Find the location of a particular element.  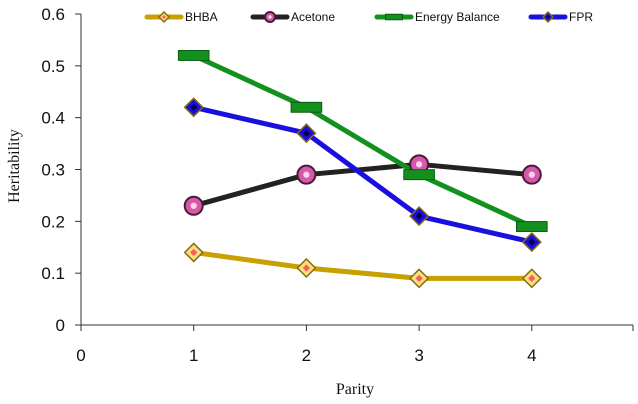

legend-marker-bhba is located at coordinates (164, 17).